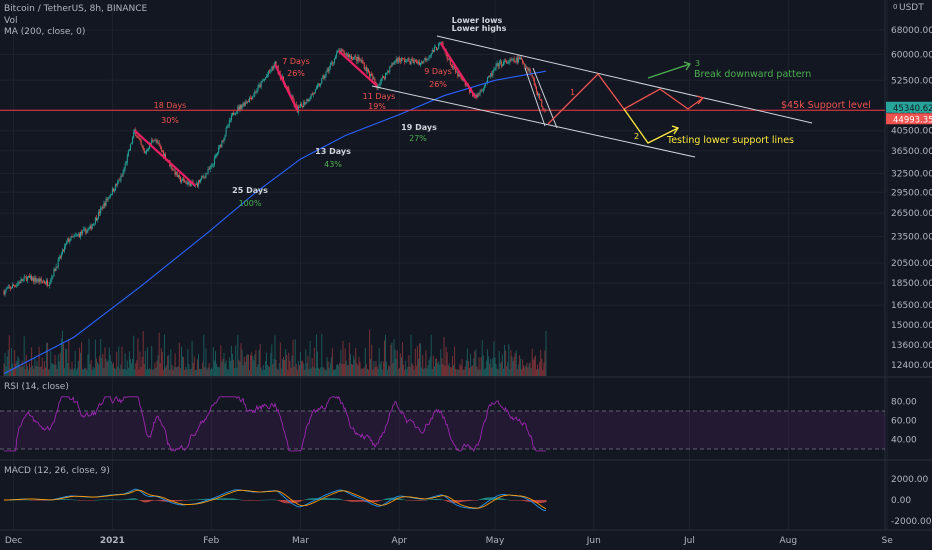 The height and width of the screenshot is (550, 932). Describe the element at coordinates (45, 32) in the screenshot. I see `ma-legend: MA (200, close, 0)` at that location.